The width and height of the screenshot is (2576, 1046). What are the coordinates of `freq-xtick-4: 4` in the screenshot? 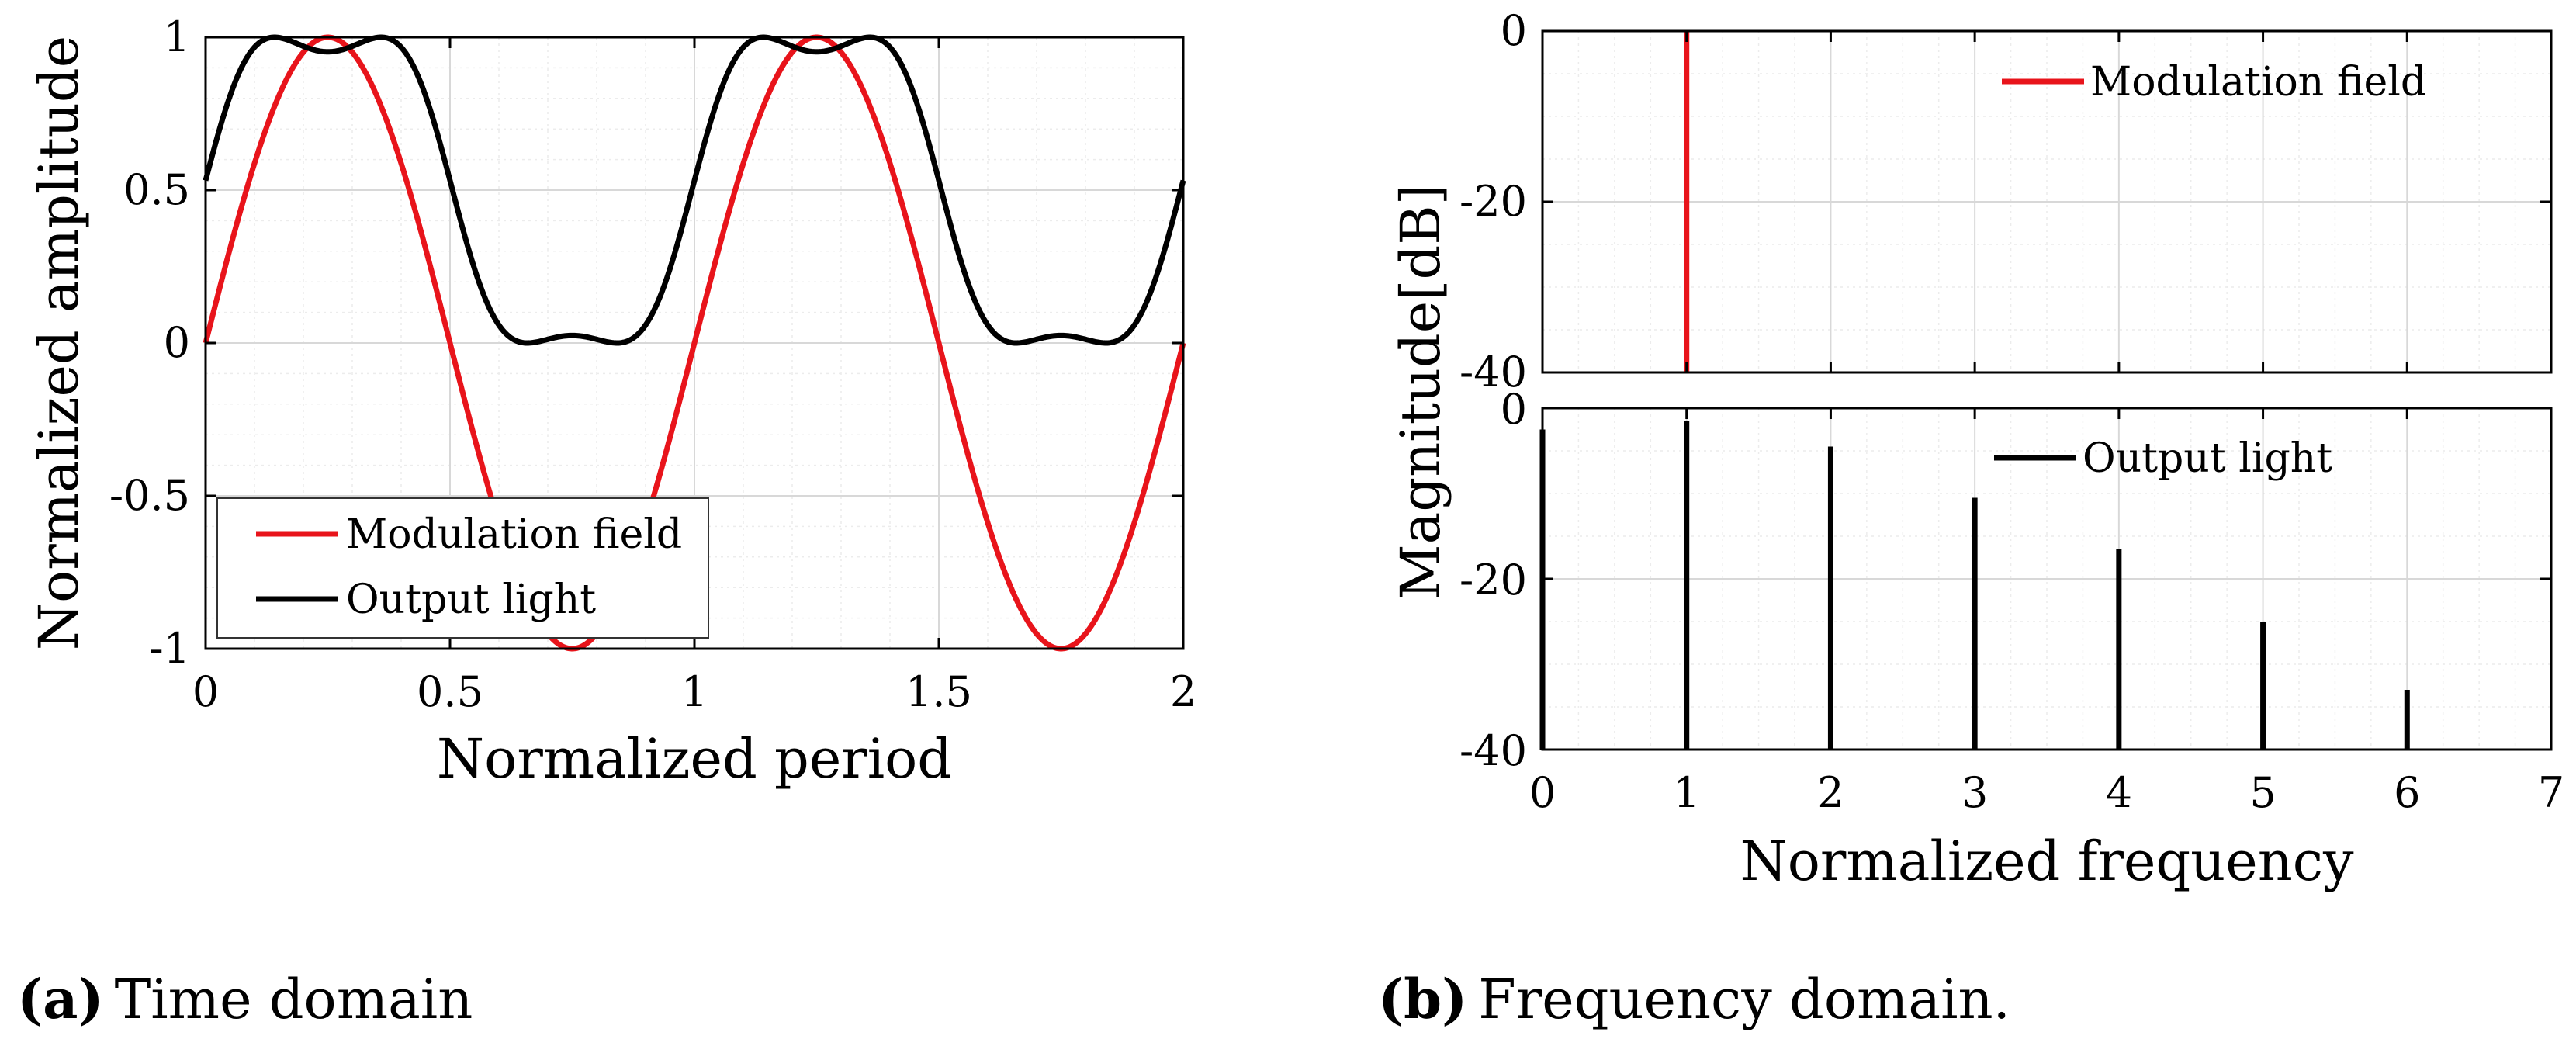 It's located at (2119, 793).